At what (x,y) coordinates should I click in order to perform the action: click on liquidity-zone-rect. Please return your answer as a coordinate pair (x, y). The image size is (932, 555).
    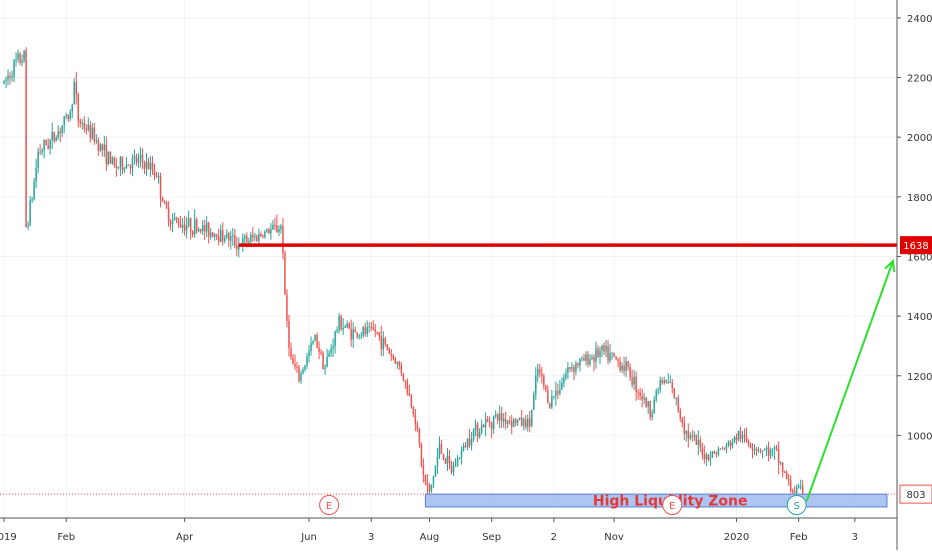
    Looking at the image, I should click on (656, 500).